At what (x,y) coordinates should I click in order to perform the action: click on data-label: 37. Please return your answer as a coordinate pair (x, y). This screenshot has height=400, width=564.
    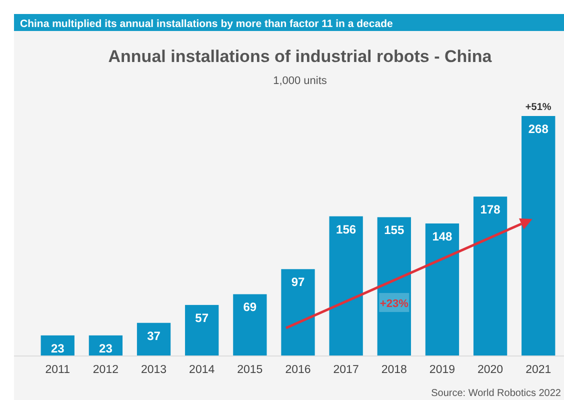
    Looking at the image, I should click on (154, 335).